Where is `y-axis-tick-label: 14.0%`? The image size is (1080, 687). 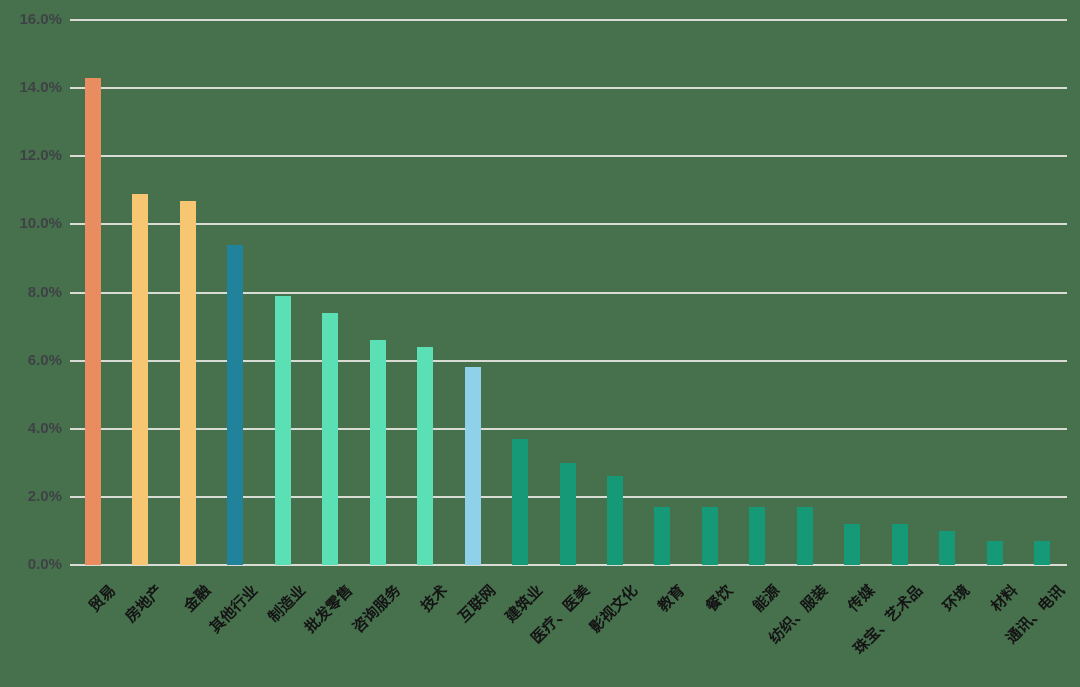 y-axis-tick-label: 14.0% is located at coordinates (40, 88).